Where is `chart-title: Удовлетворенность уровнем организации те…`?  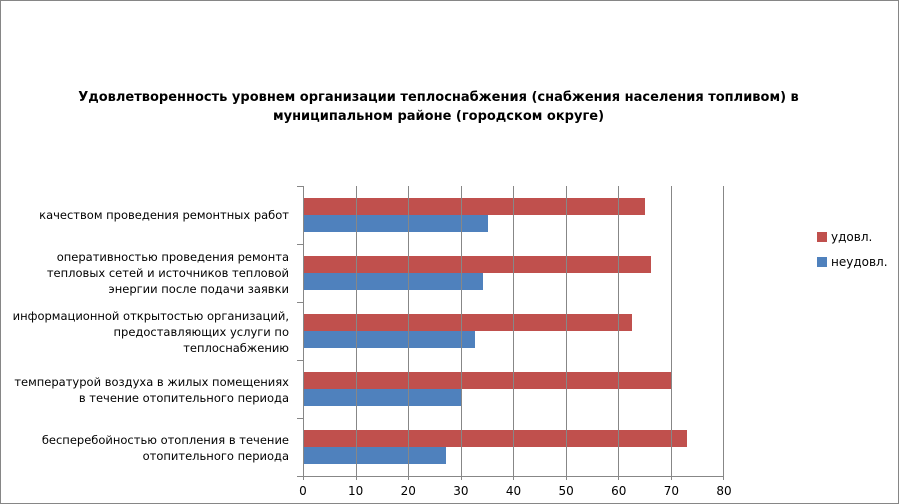 chart-title: Удовлетворенность уровнем организации те… is located at coordinates (438, 107).